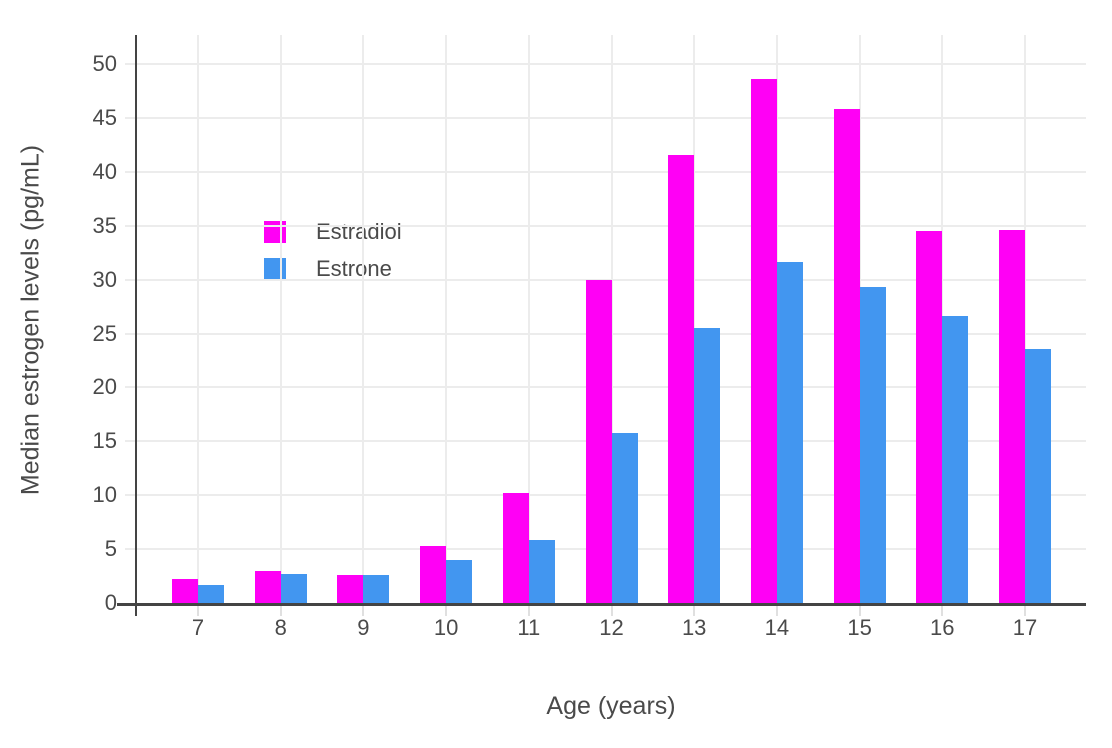 Image resolution: width=1112 pixels, height=748 pixels. What do you see at coordinates (127, 604) in the screenshot?
I see `y-zero-tick` at bounding box center [127, 604].